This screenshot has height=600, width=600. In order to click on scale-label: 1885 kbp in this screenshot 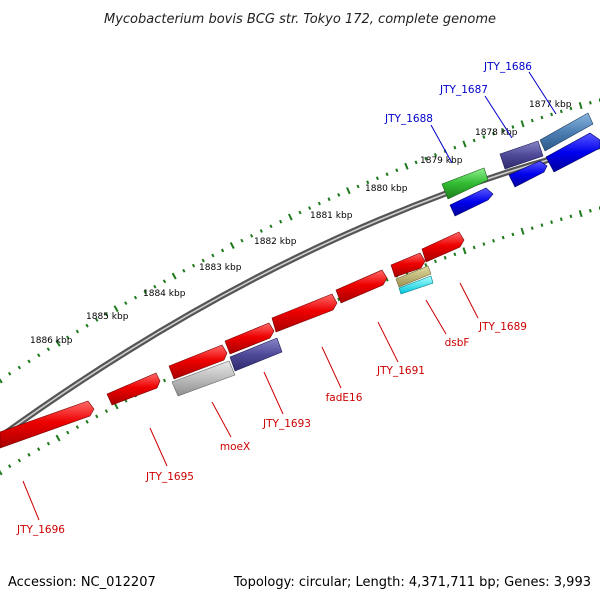, I will do `click(107, 317)`.